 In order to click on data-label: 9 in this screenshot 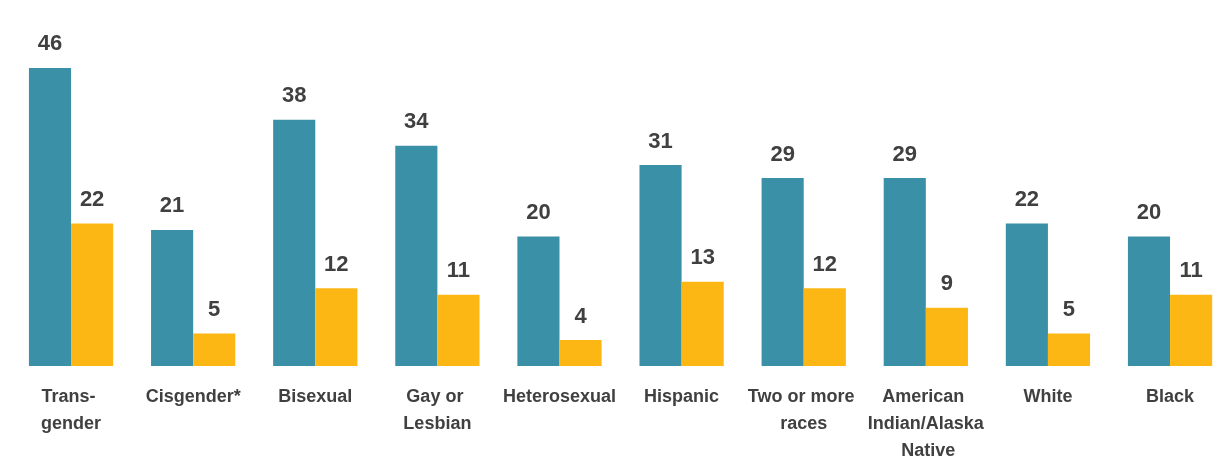, I will do `click(947, 283)`.